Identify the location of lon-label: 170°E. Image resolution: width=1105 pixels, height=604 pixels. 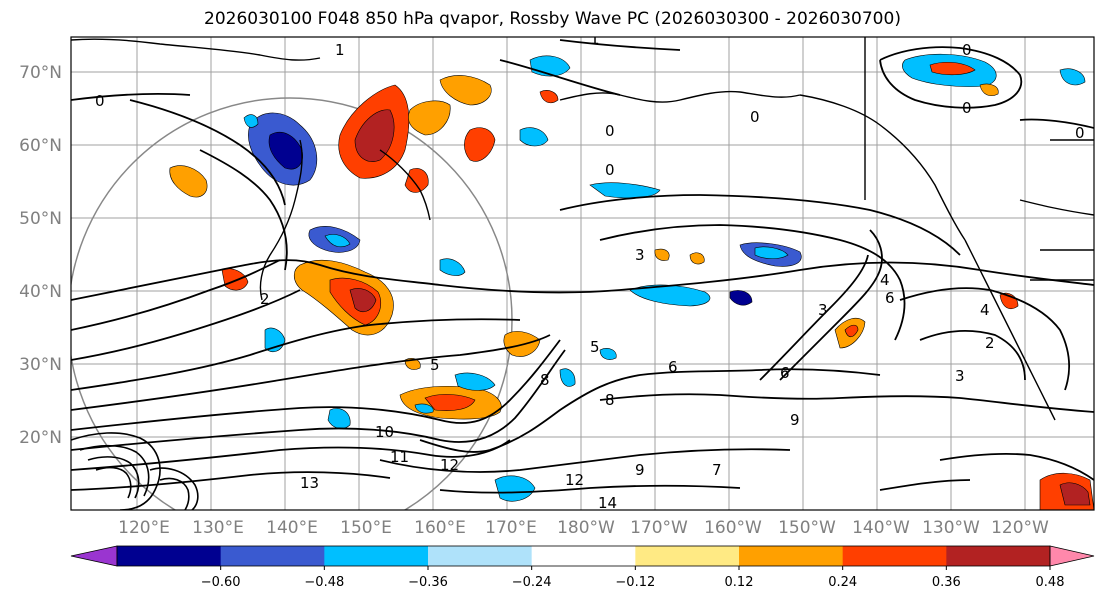
(511, 528).